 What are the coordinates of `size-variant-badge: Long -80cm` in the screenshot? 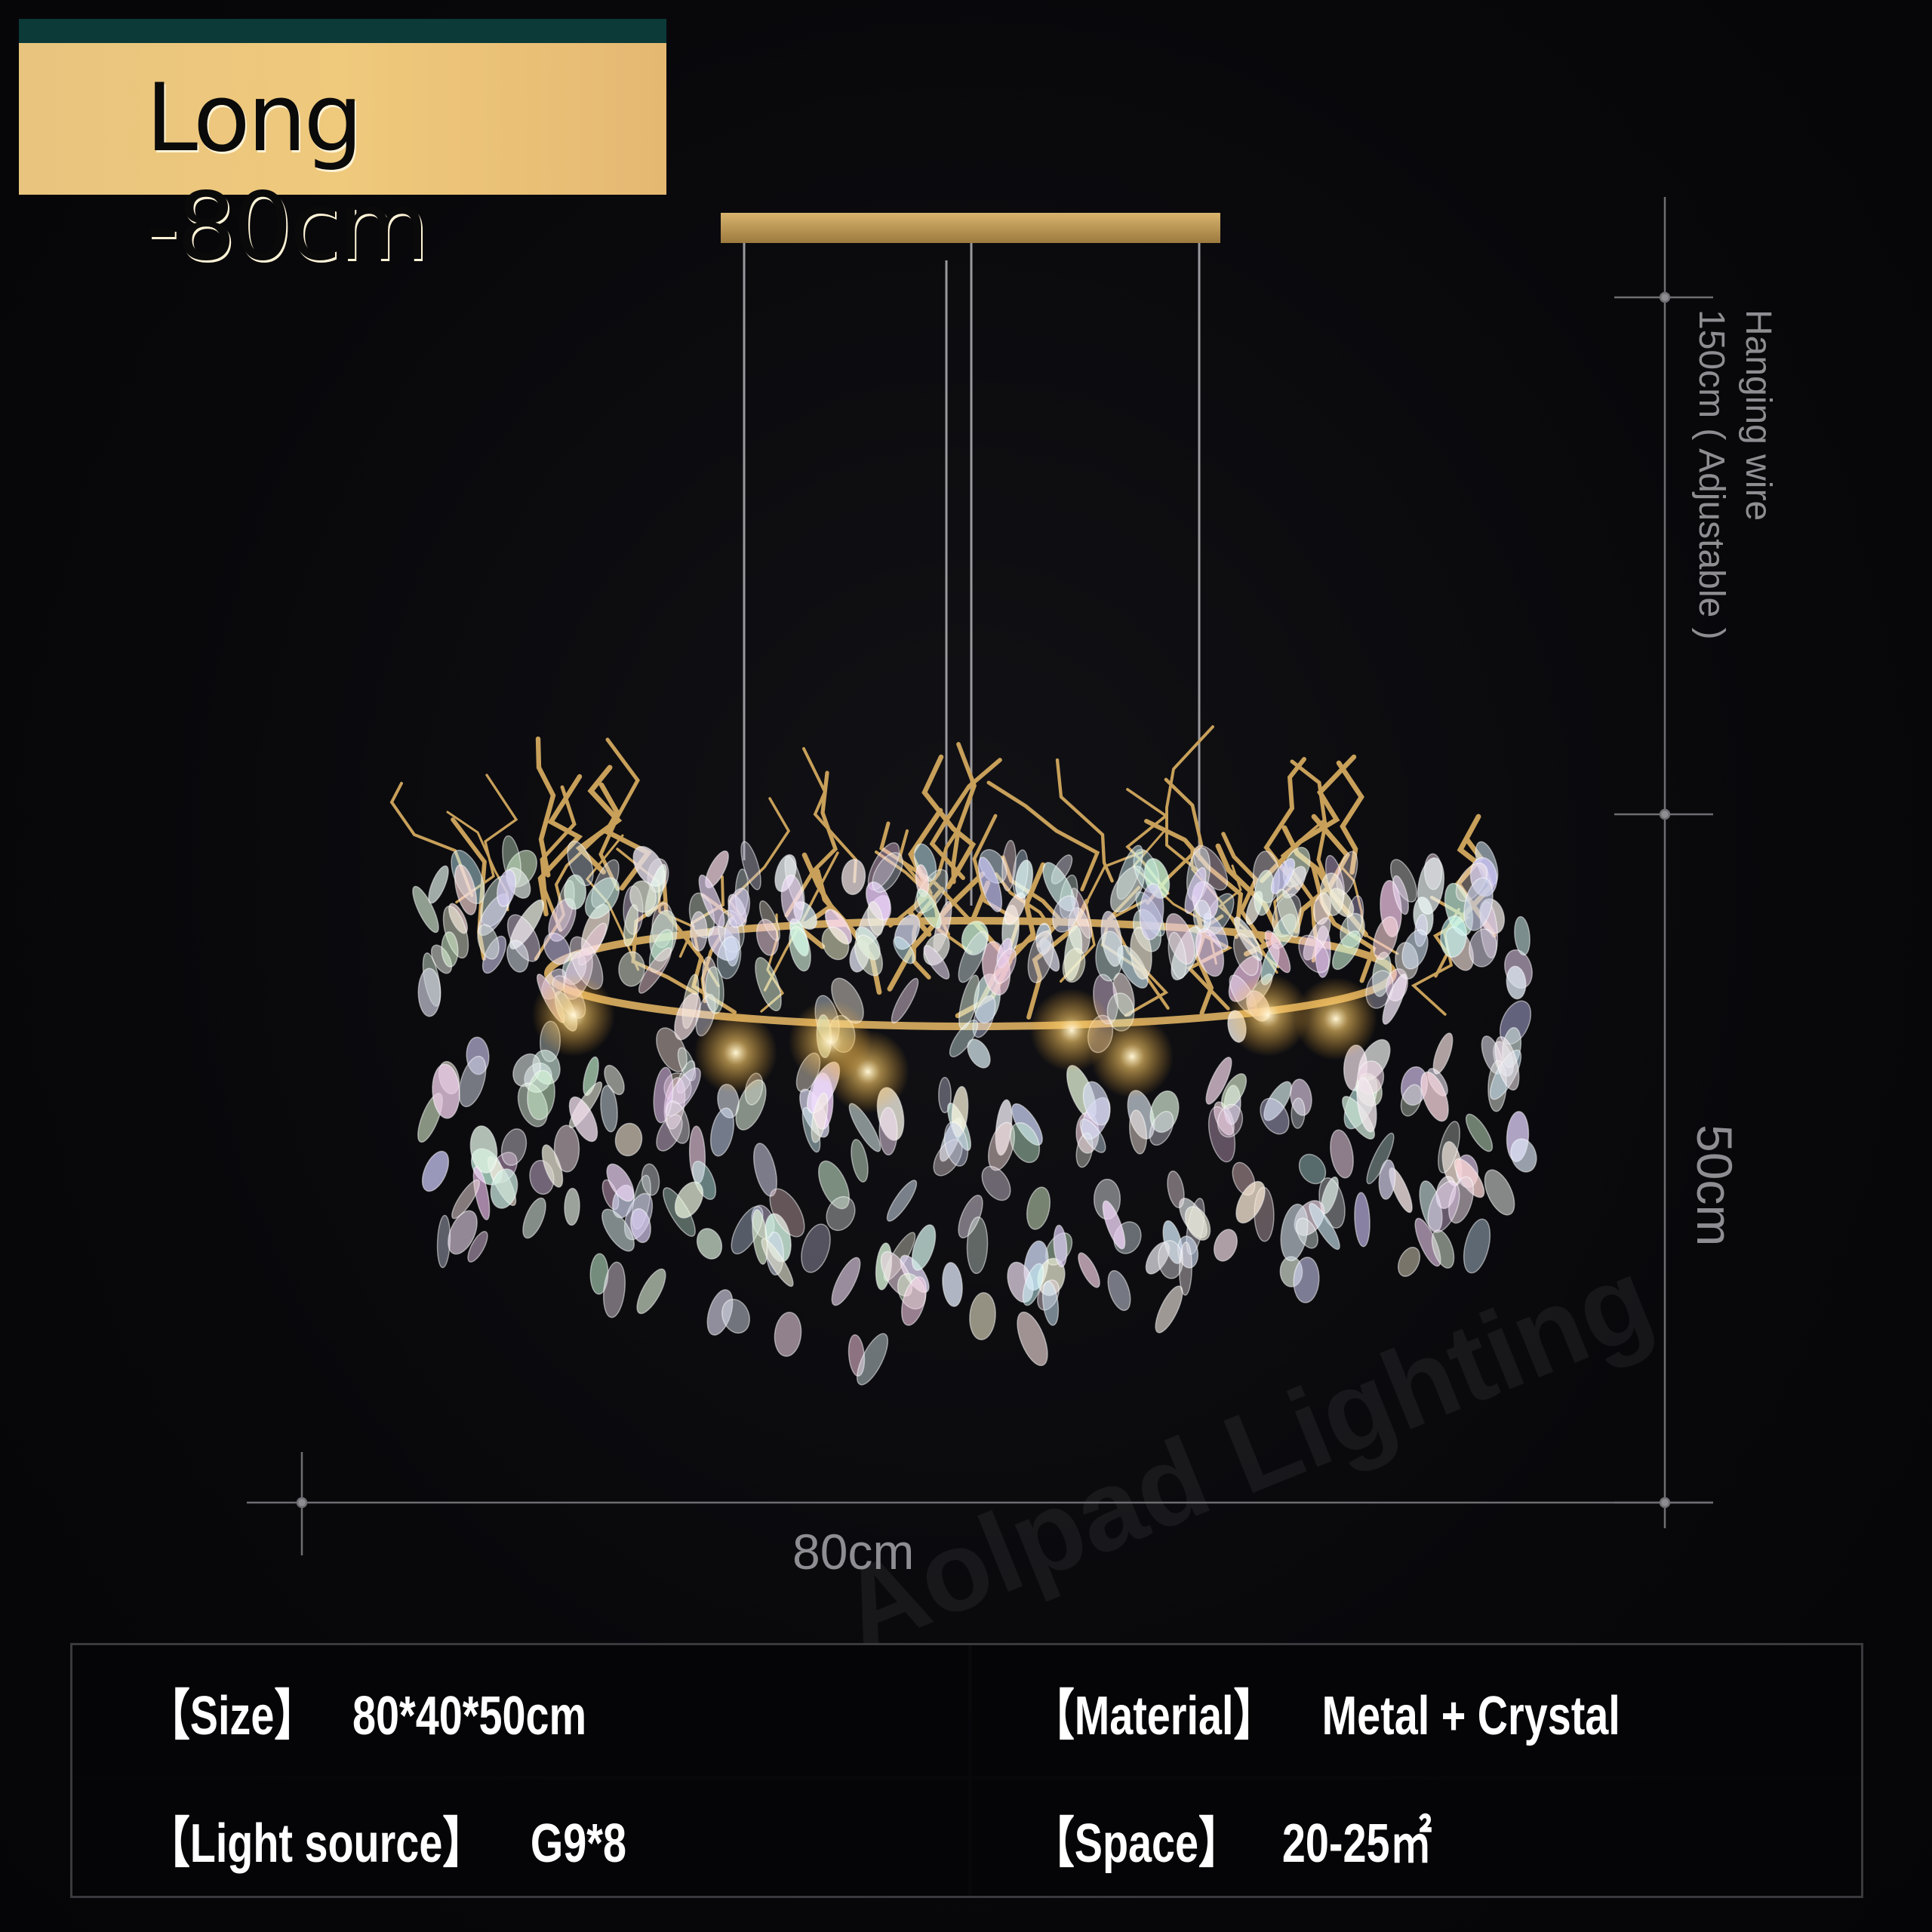 It's located at (342, 162).